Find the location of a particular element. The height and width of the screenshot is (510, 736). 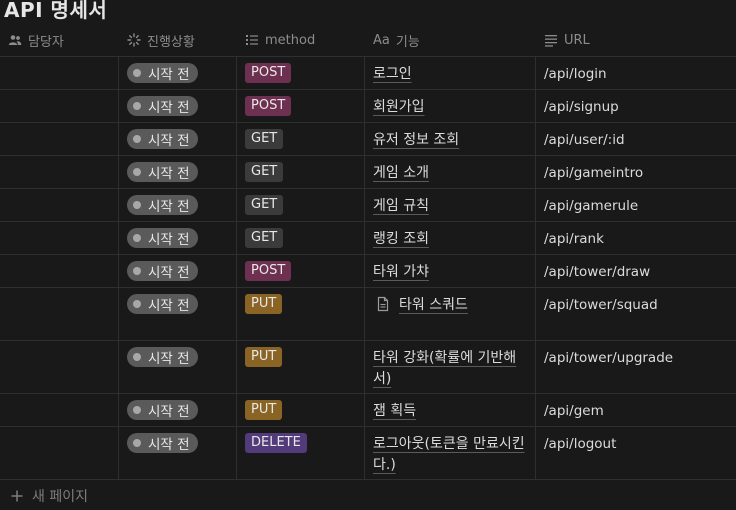

url-cell: /api/login is located at coordinates (636, 73).